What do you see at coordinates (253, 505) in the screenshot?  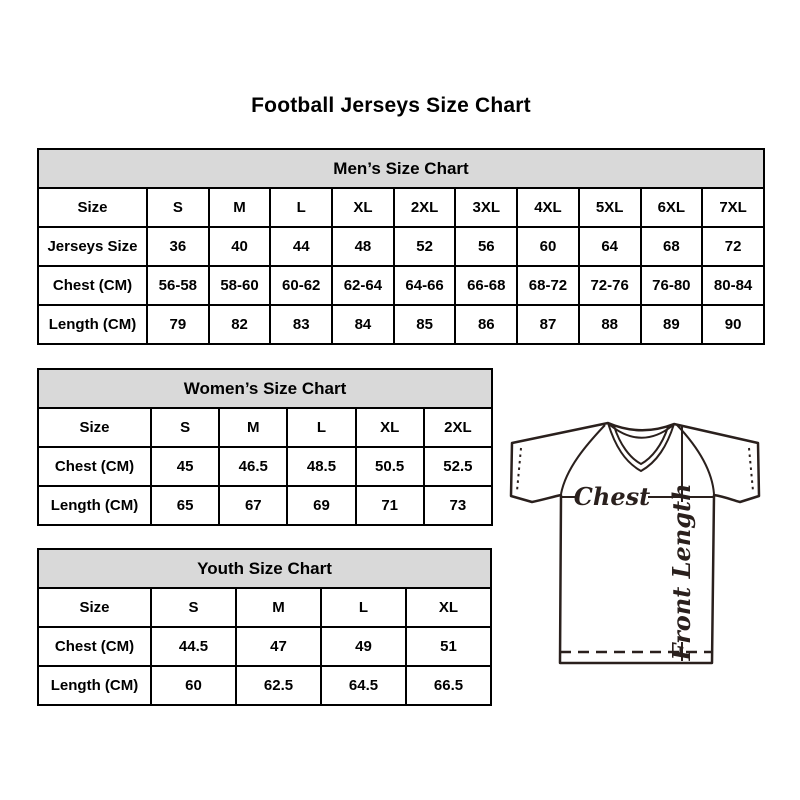 I see `value-cell: 67` at bounding box center [253, 505].